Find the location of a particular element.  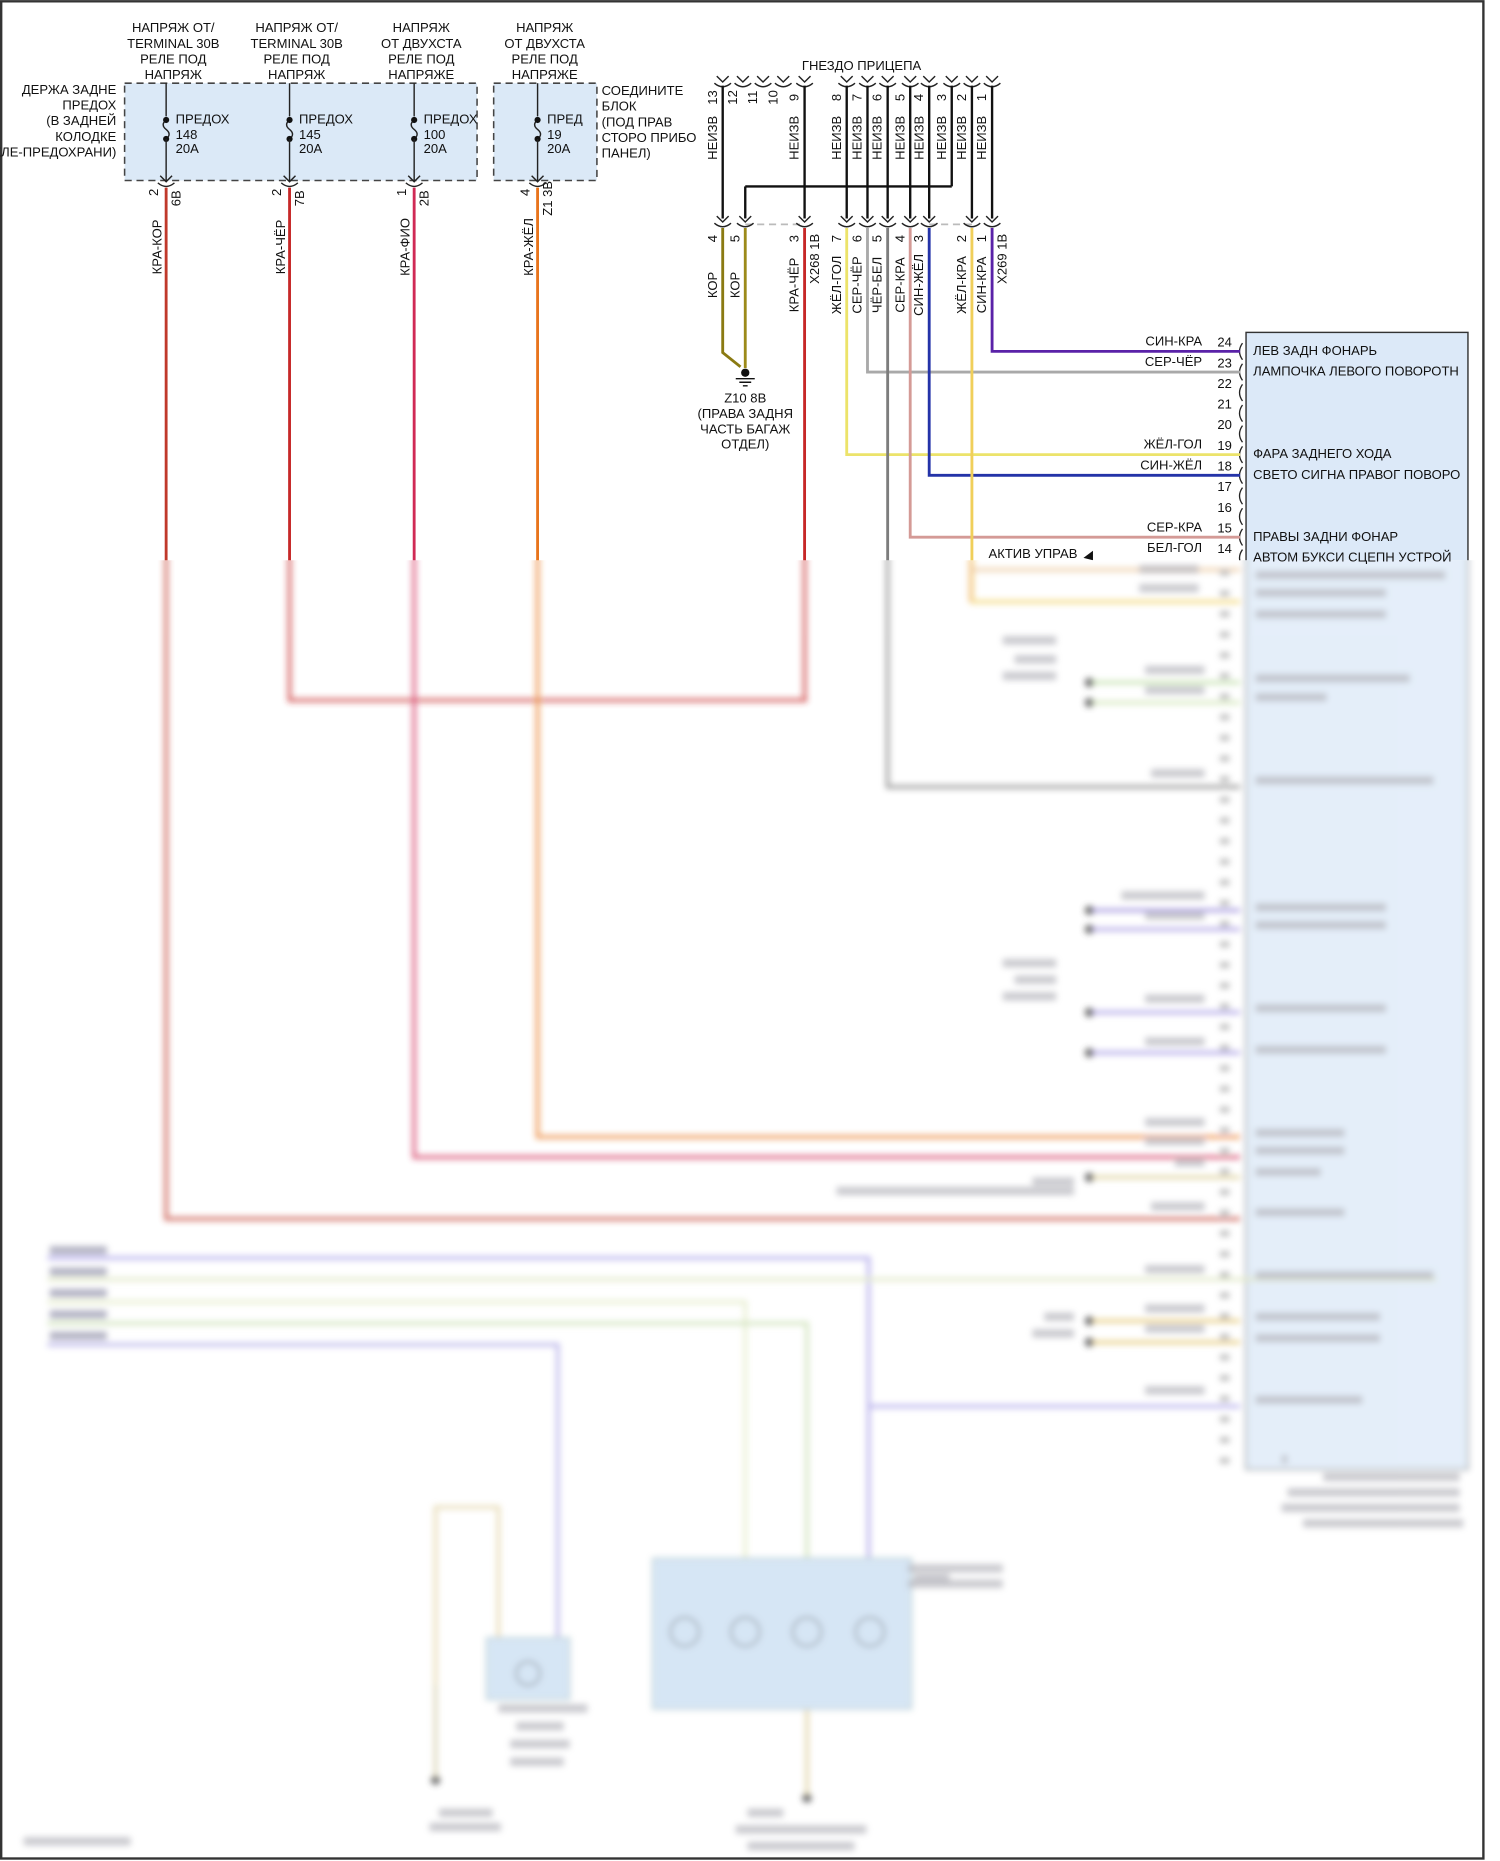

lamp-icon is located at coordinates (870, 1632).